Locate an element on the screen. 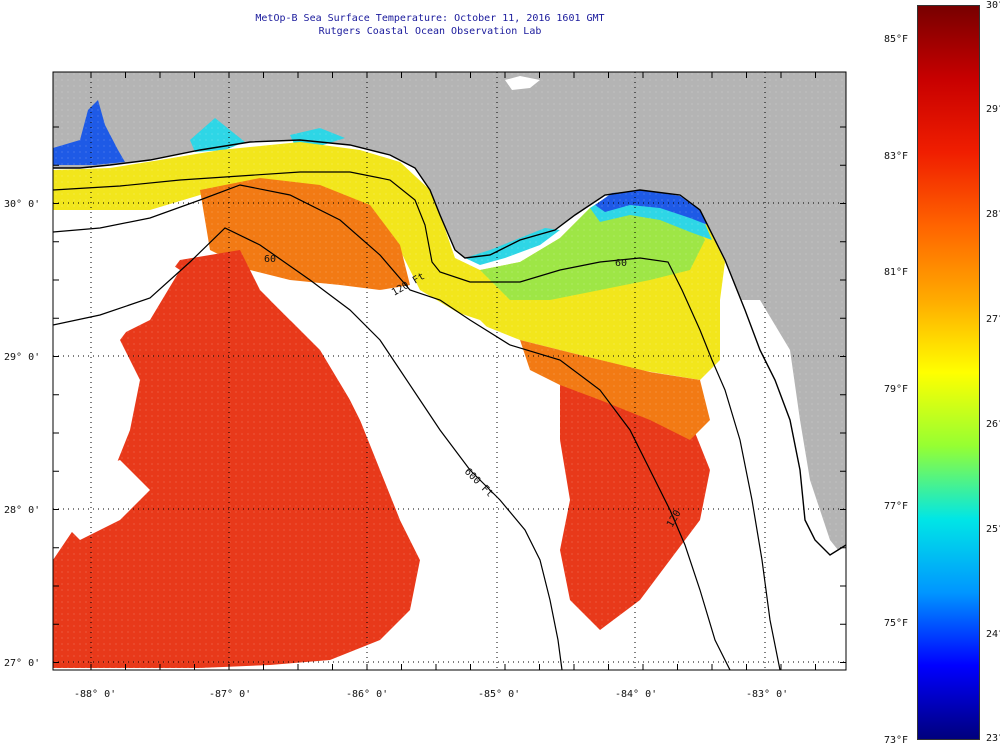  fahrenheit-label: 83°F is located at coordinates (896, 156).